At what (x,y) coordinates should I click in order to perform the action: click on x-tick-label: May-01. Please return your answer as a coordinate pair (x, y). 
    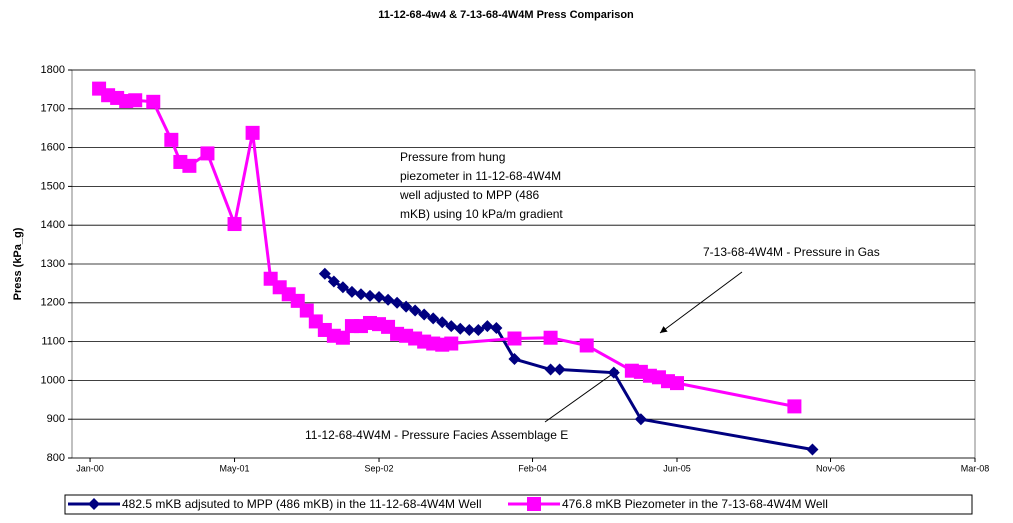
    Looking at the image, I should click on (235, 468).